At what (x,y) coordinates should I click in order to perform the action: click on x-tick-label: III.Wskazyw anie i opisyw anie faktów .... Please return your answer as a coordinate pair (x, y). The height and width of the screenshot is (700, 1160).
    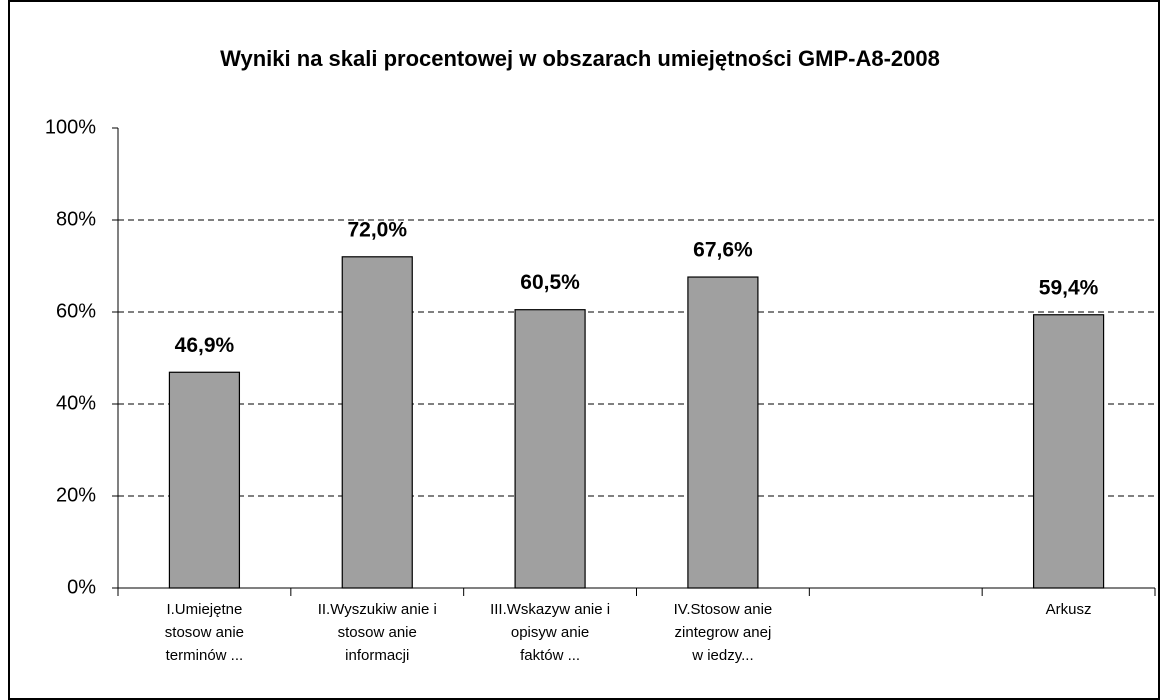
    Looking at the image, I should click on (550, 632).